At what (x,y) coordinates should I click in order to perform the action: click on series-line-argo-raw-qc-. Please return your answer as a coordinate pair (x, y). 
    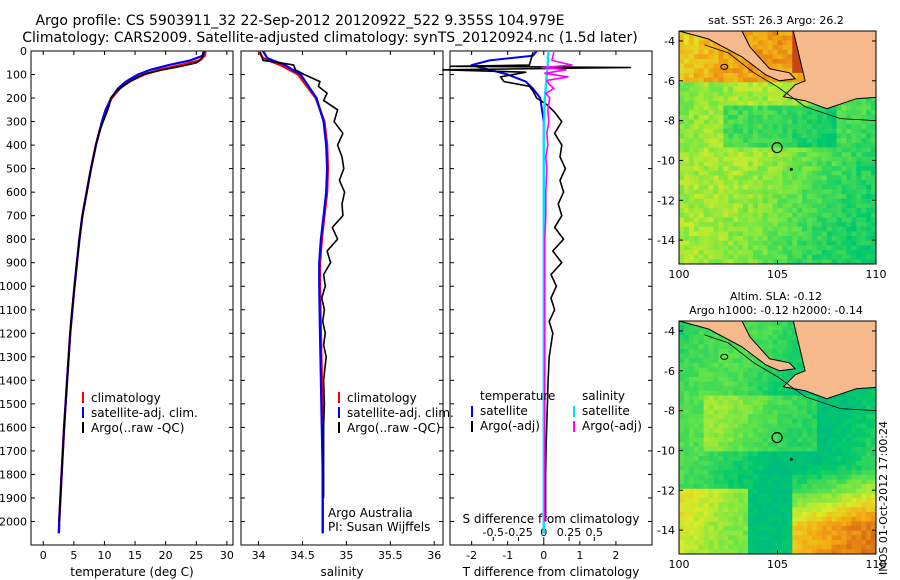
    Looking at the image, I should click on (131, 287).